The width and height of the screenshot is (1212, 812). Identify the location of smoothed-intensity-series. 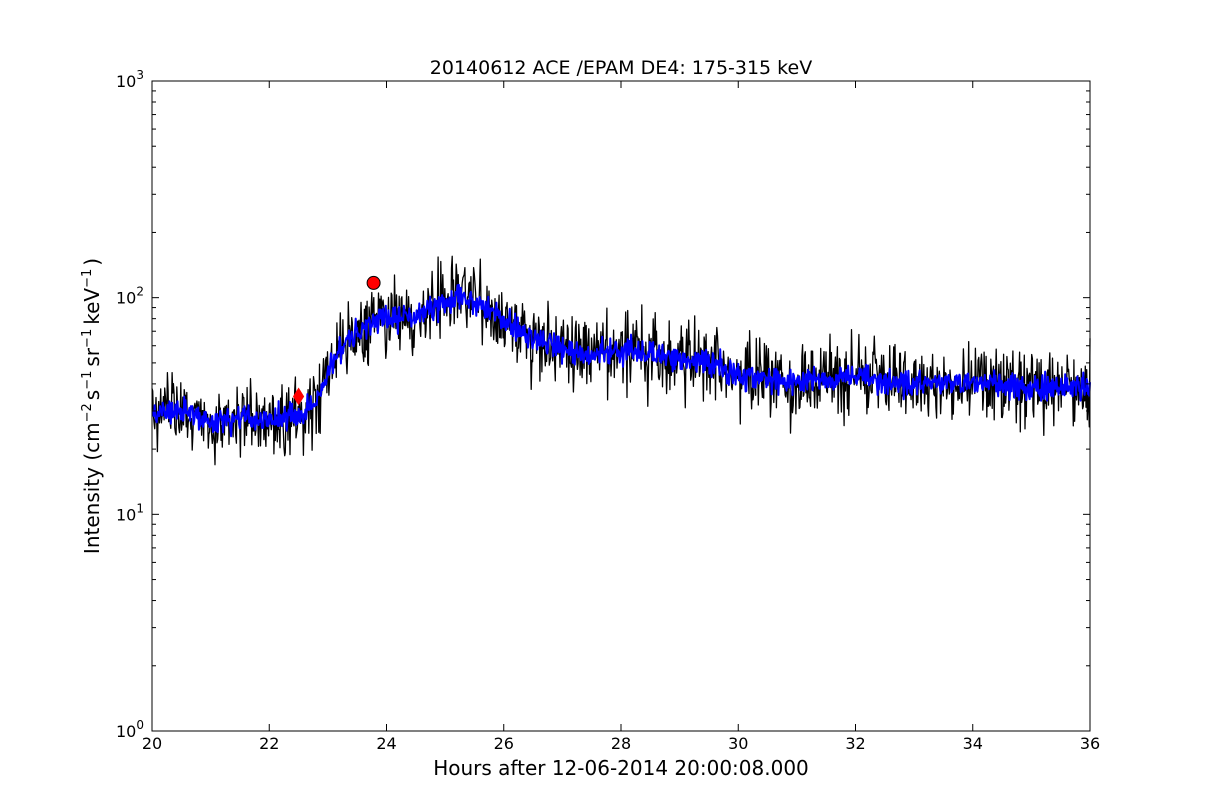
(621, 360).